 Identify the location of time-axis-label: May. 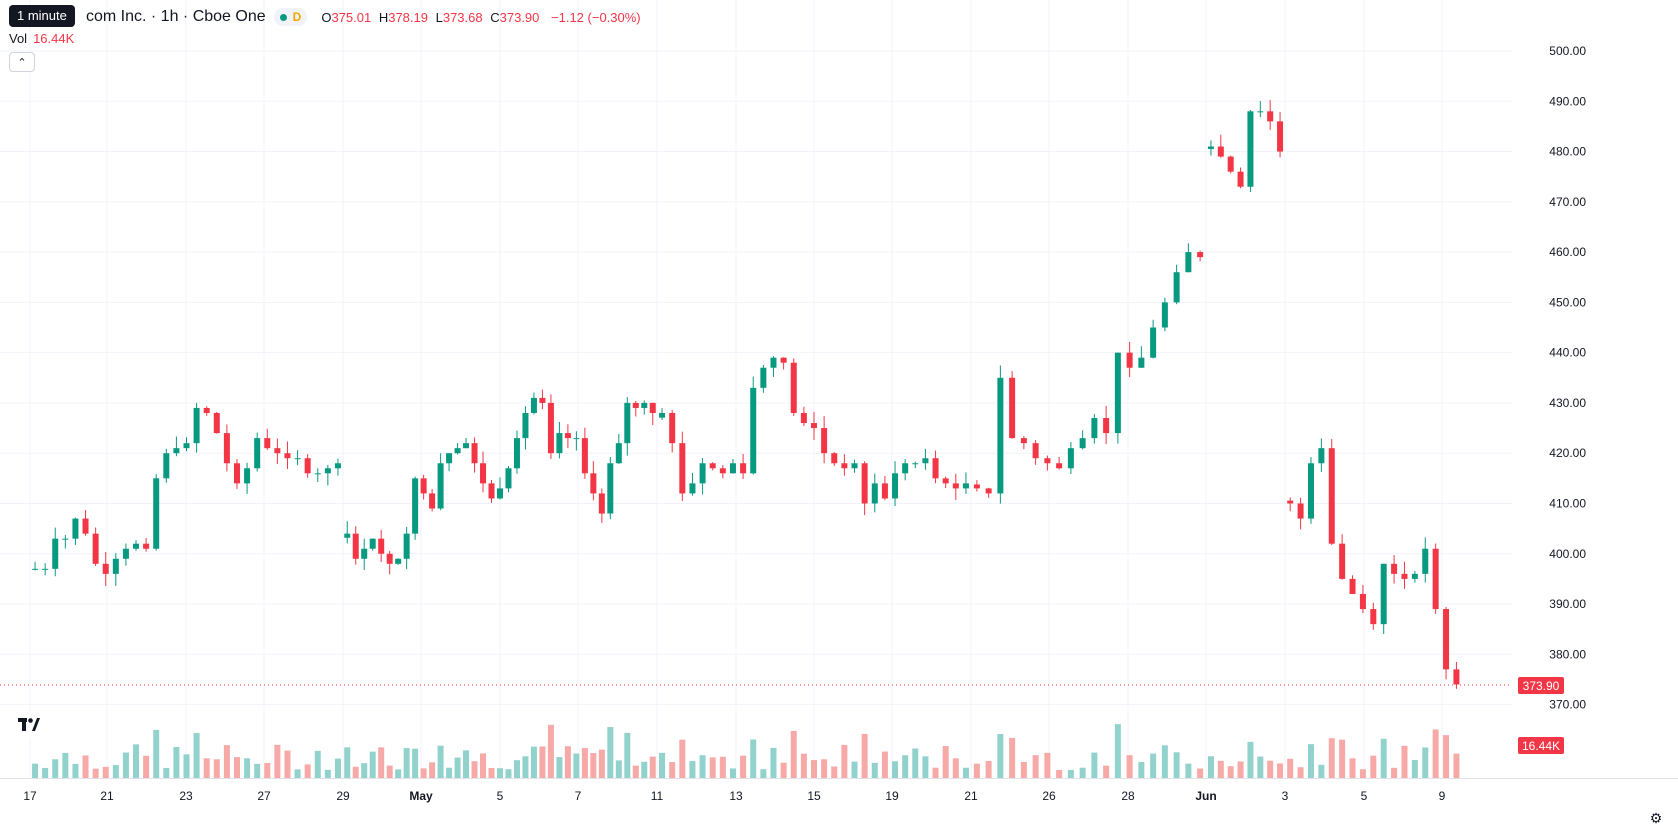
(421, 796).